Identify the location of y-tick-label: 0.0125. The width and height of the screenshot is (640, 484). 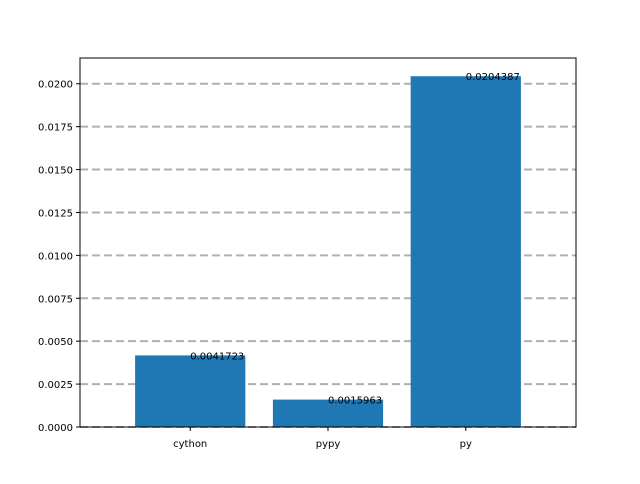
(55, 213).